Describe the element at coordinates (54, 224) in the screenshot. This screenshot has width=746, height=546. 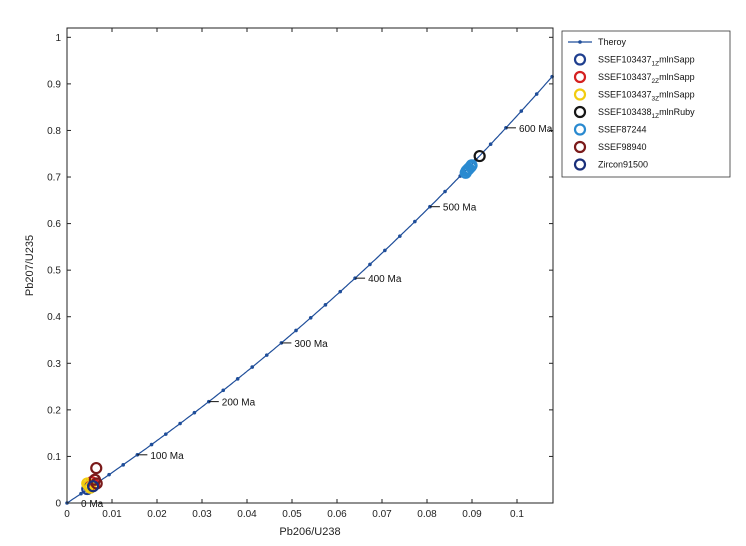
I see `y-tick-label: 0.6` at that location.